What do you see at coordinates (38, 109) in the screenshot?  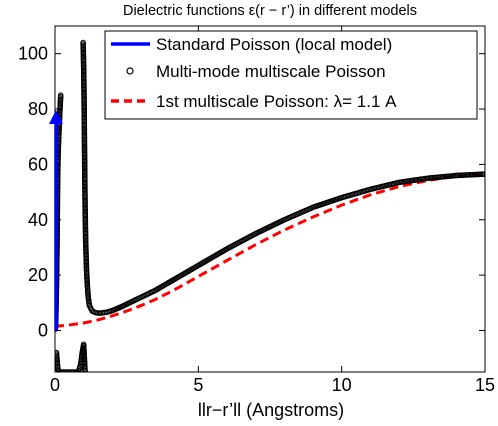 I see `y-tick-label: 80` at bounding box center [38, 109].